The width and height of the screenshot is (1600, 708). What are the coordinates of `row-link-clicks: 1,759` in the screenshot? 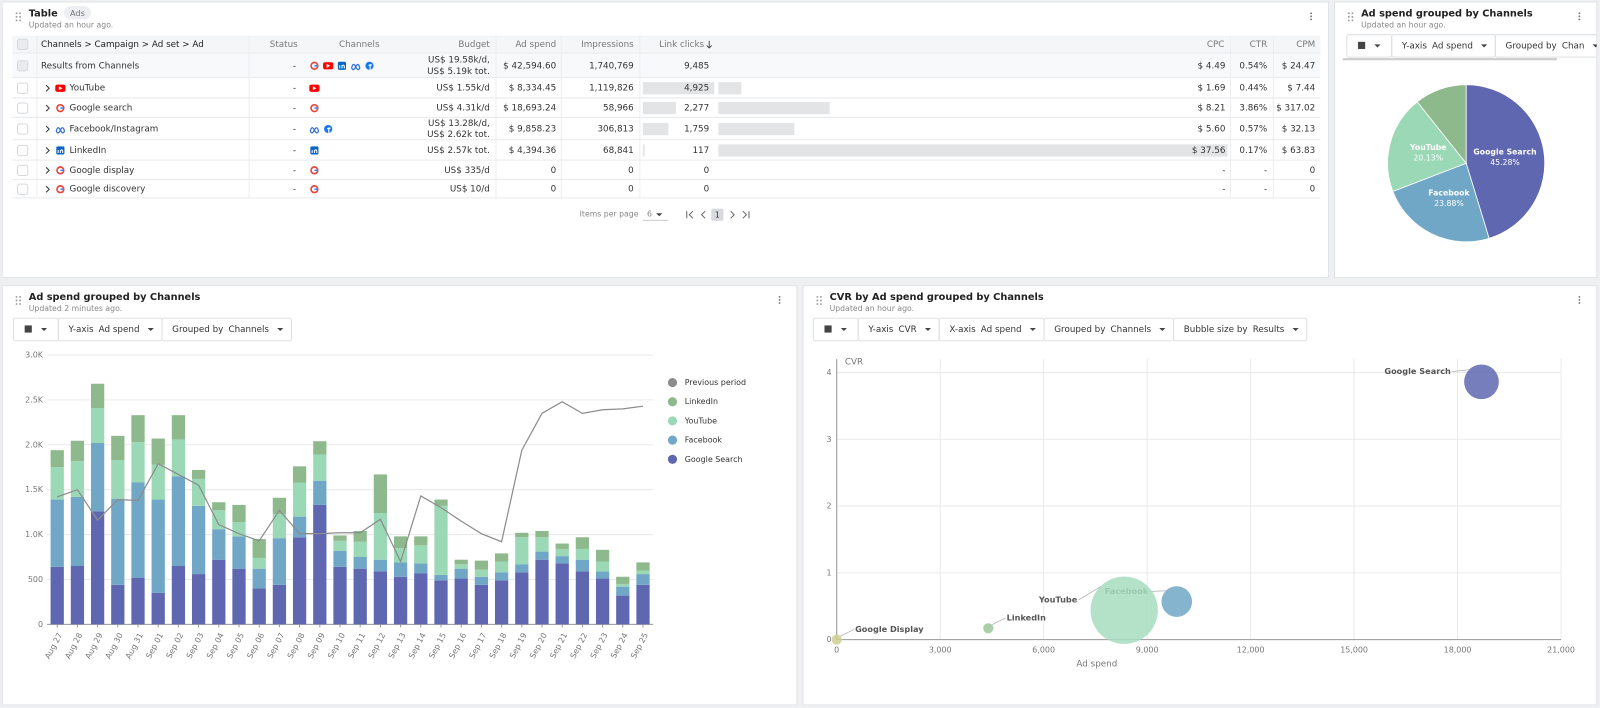 It's located at (696, 130).